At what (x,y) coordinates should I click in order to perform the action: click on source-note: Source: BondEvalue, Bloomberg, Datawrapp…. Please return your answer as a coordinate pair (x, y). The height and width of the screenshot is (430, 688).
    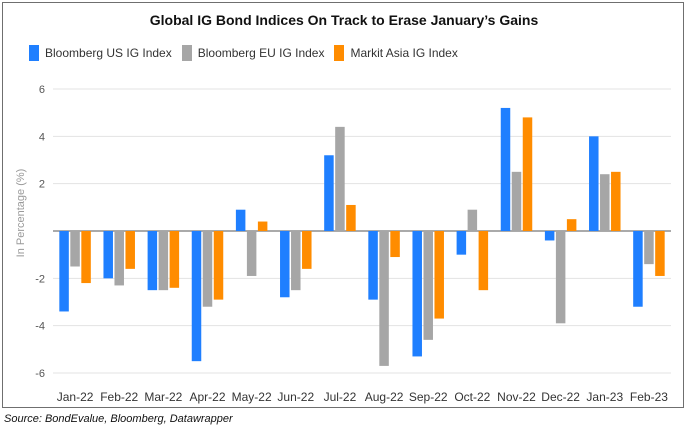
    Looking at the image, I should click on (118, 419).